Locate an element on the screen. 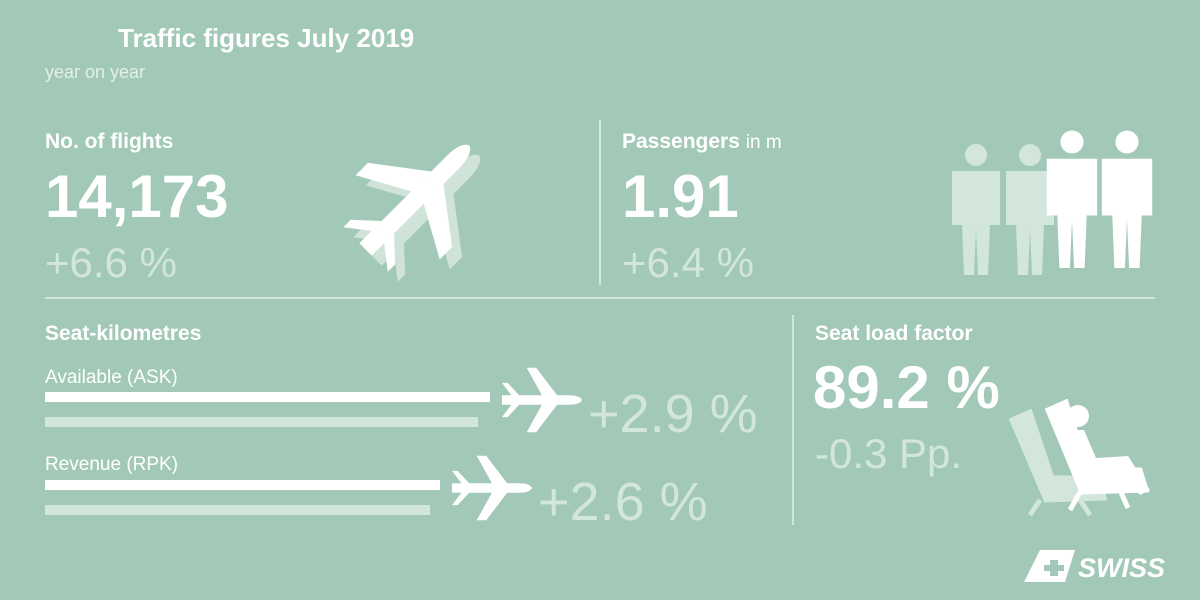 The width and height of the screenshot is (1200, 600). logo: SWISS is located at coordinates (1094, 566).